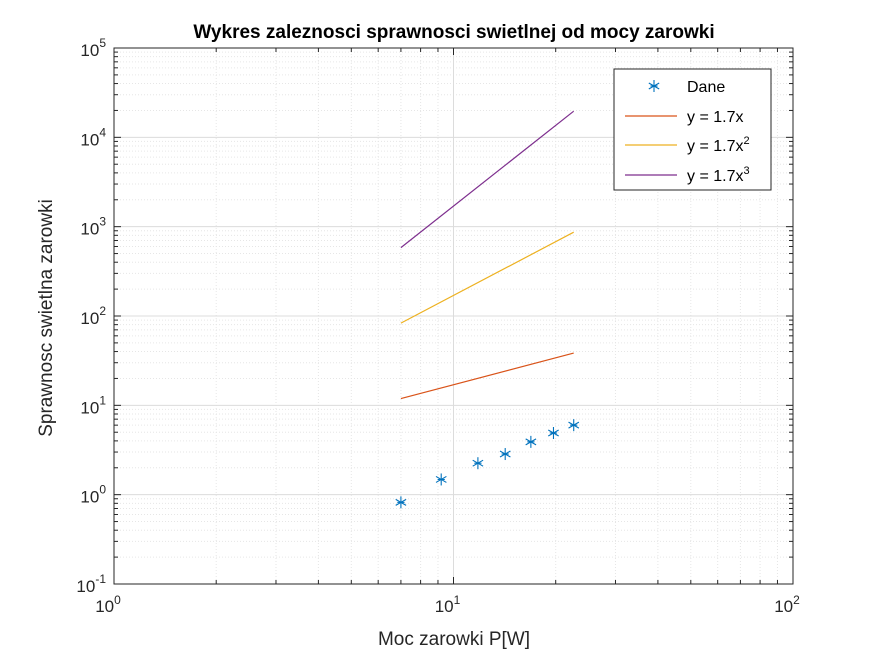  Describe the element at coordinates (93, 495) in the screenshot. I see `y-tick-label: 10⁰` at that location.